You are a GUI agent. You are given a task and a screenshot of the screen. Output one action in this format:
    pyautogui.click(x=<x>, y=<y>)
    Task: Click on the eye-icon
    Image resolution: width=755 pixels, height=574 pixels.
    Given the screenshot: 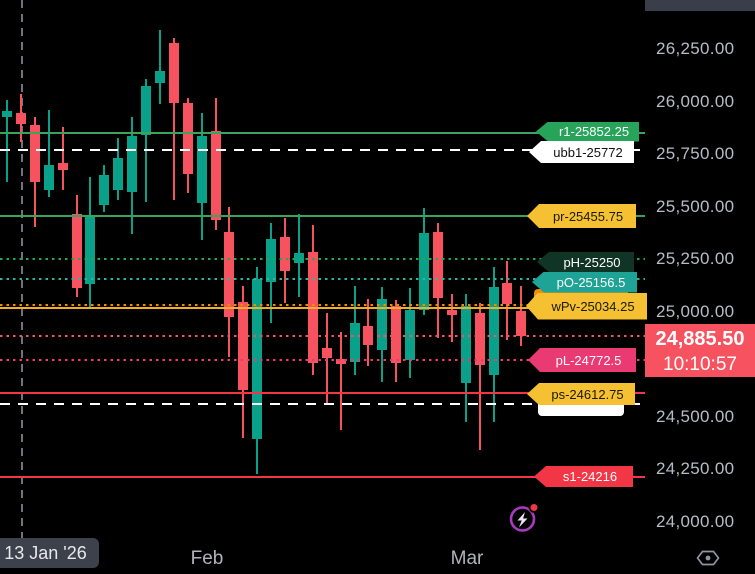 What is the action you would take?
    pyautogui.click(x=708, y=558)
    